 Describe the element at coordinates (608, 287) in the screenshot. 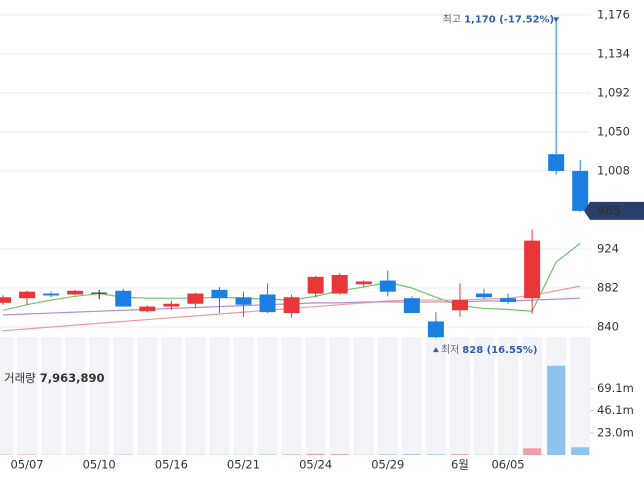

I see `y-tick-label: 882` at that location.